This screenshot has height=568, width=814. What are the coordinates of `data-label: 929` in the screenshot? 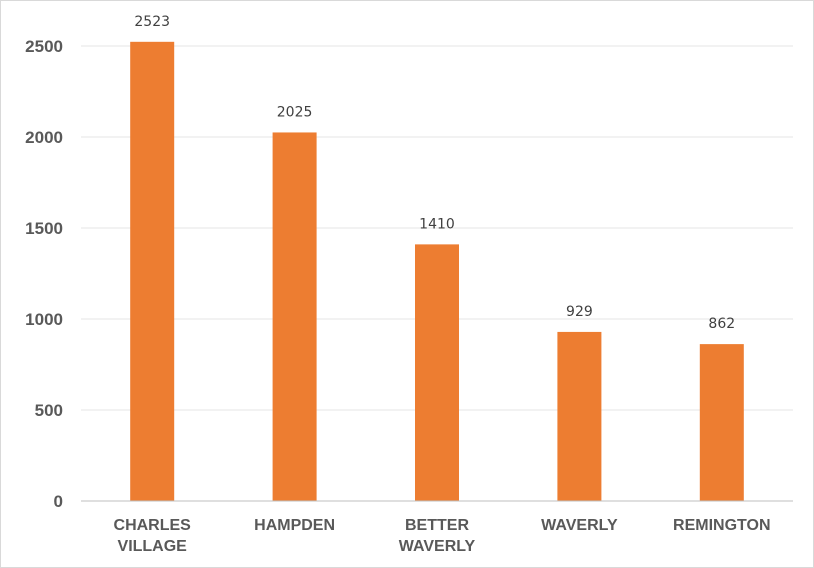 It's located at (579, 312).